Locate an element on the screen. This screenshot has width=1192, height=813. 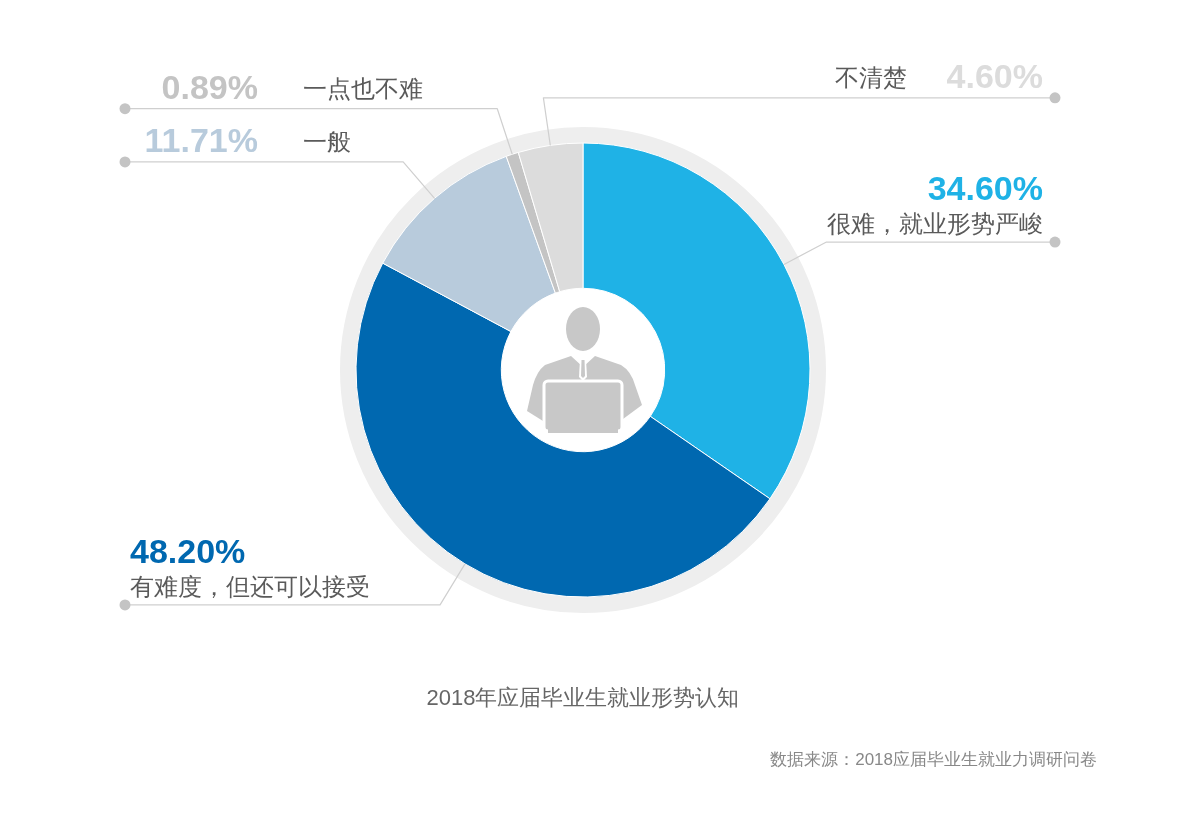
slice-label: 一般 is located at coordinates (327, 141).